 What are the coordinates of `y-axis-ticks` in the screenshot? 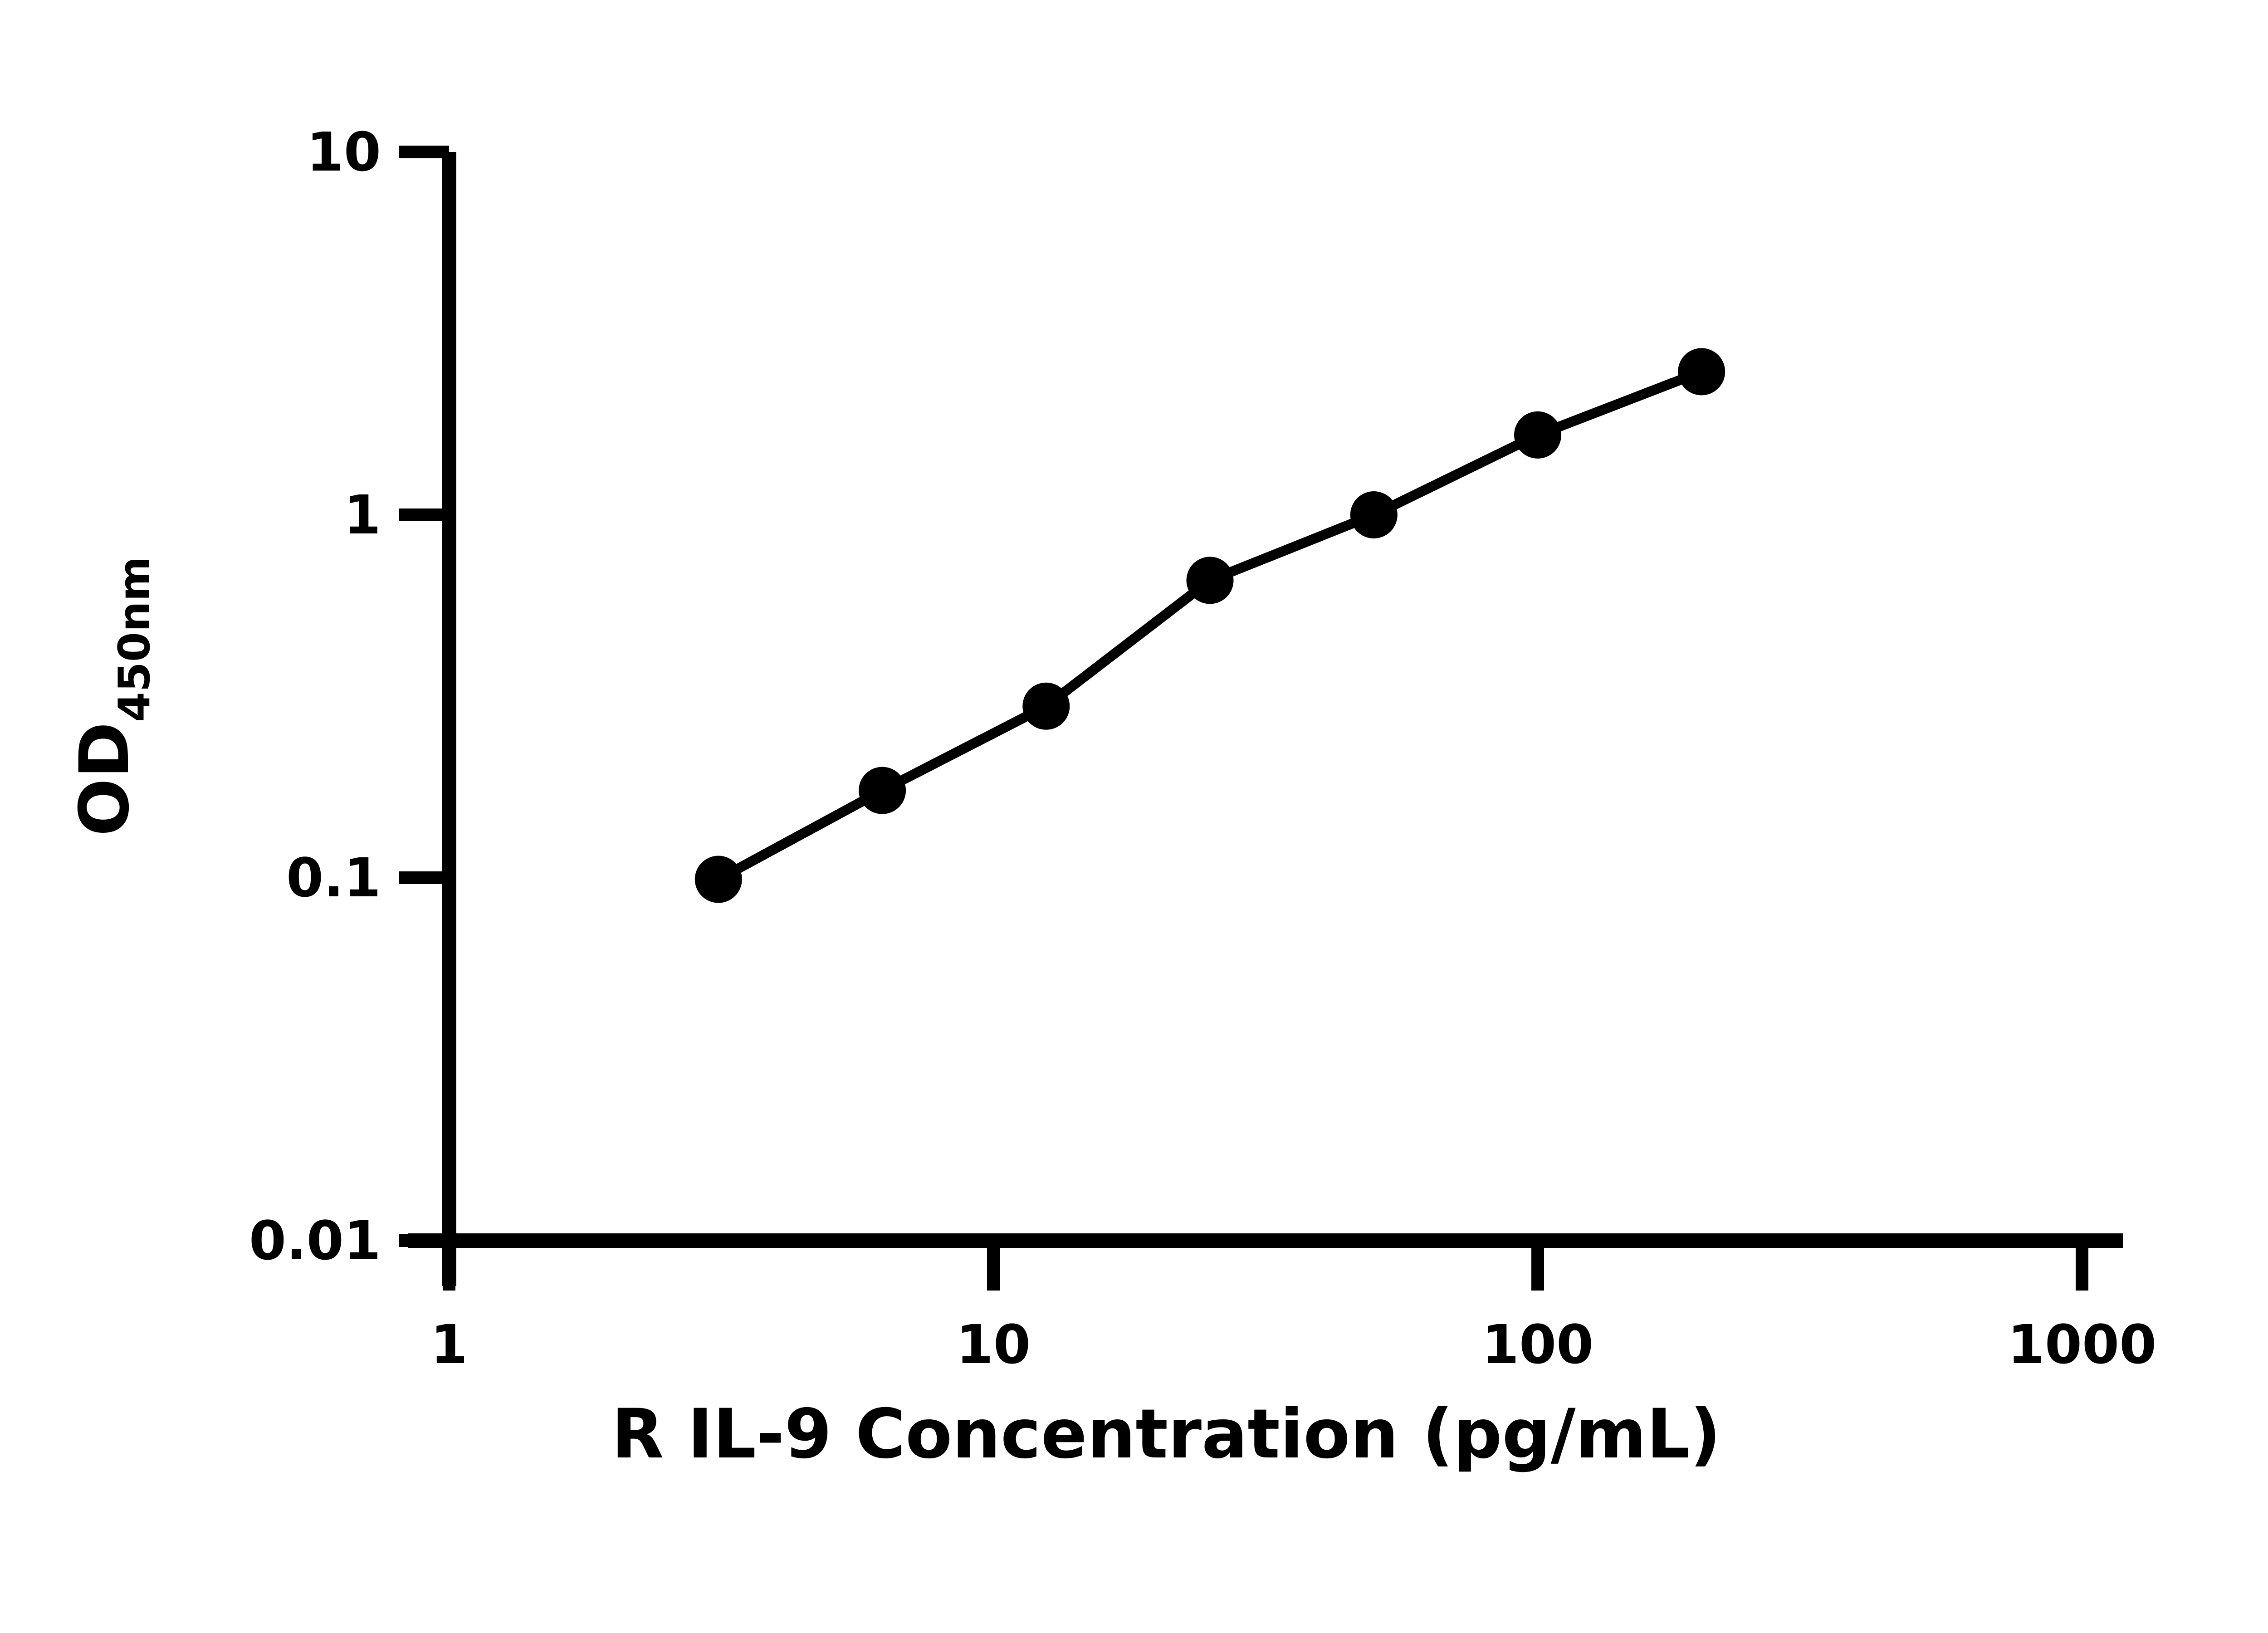 It's located at (424, 696).